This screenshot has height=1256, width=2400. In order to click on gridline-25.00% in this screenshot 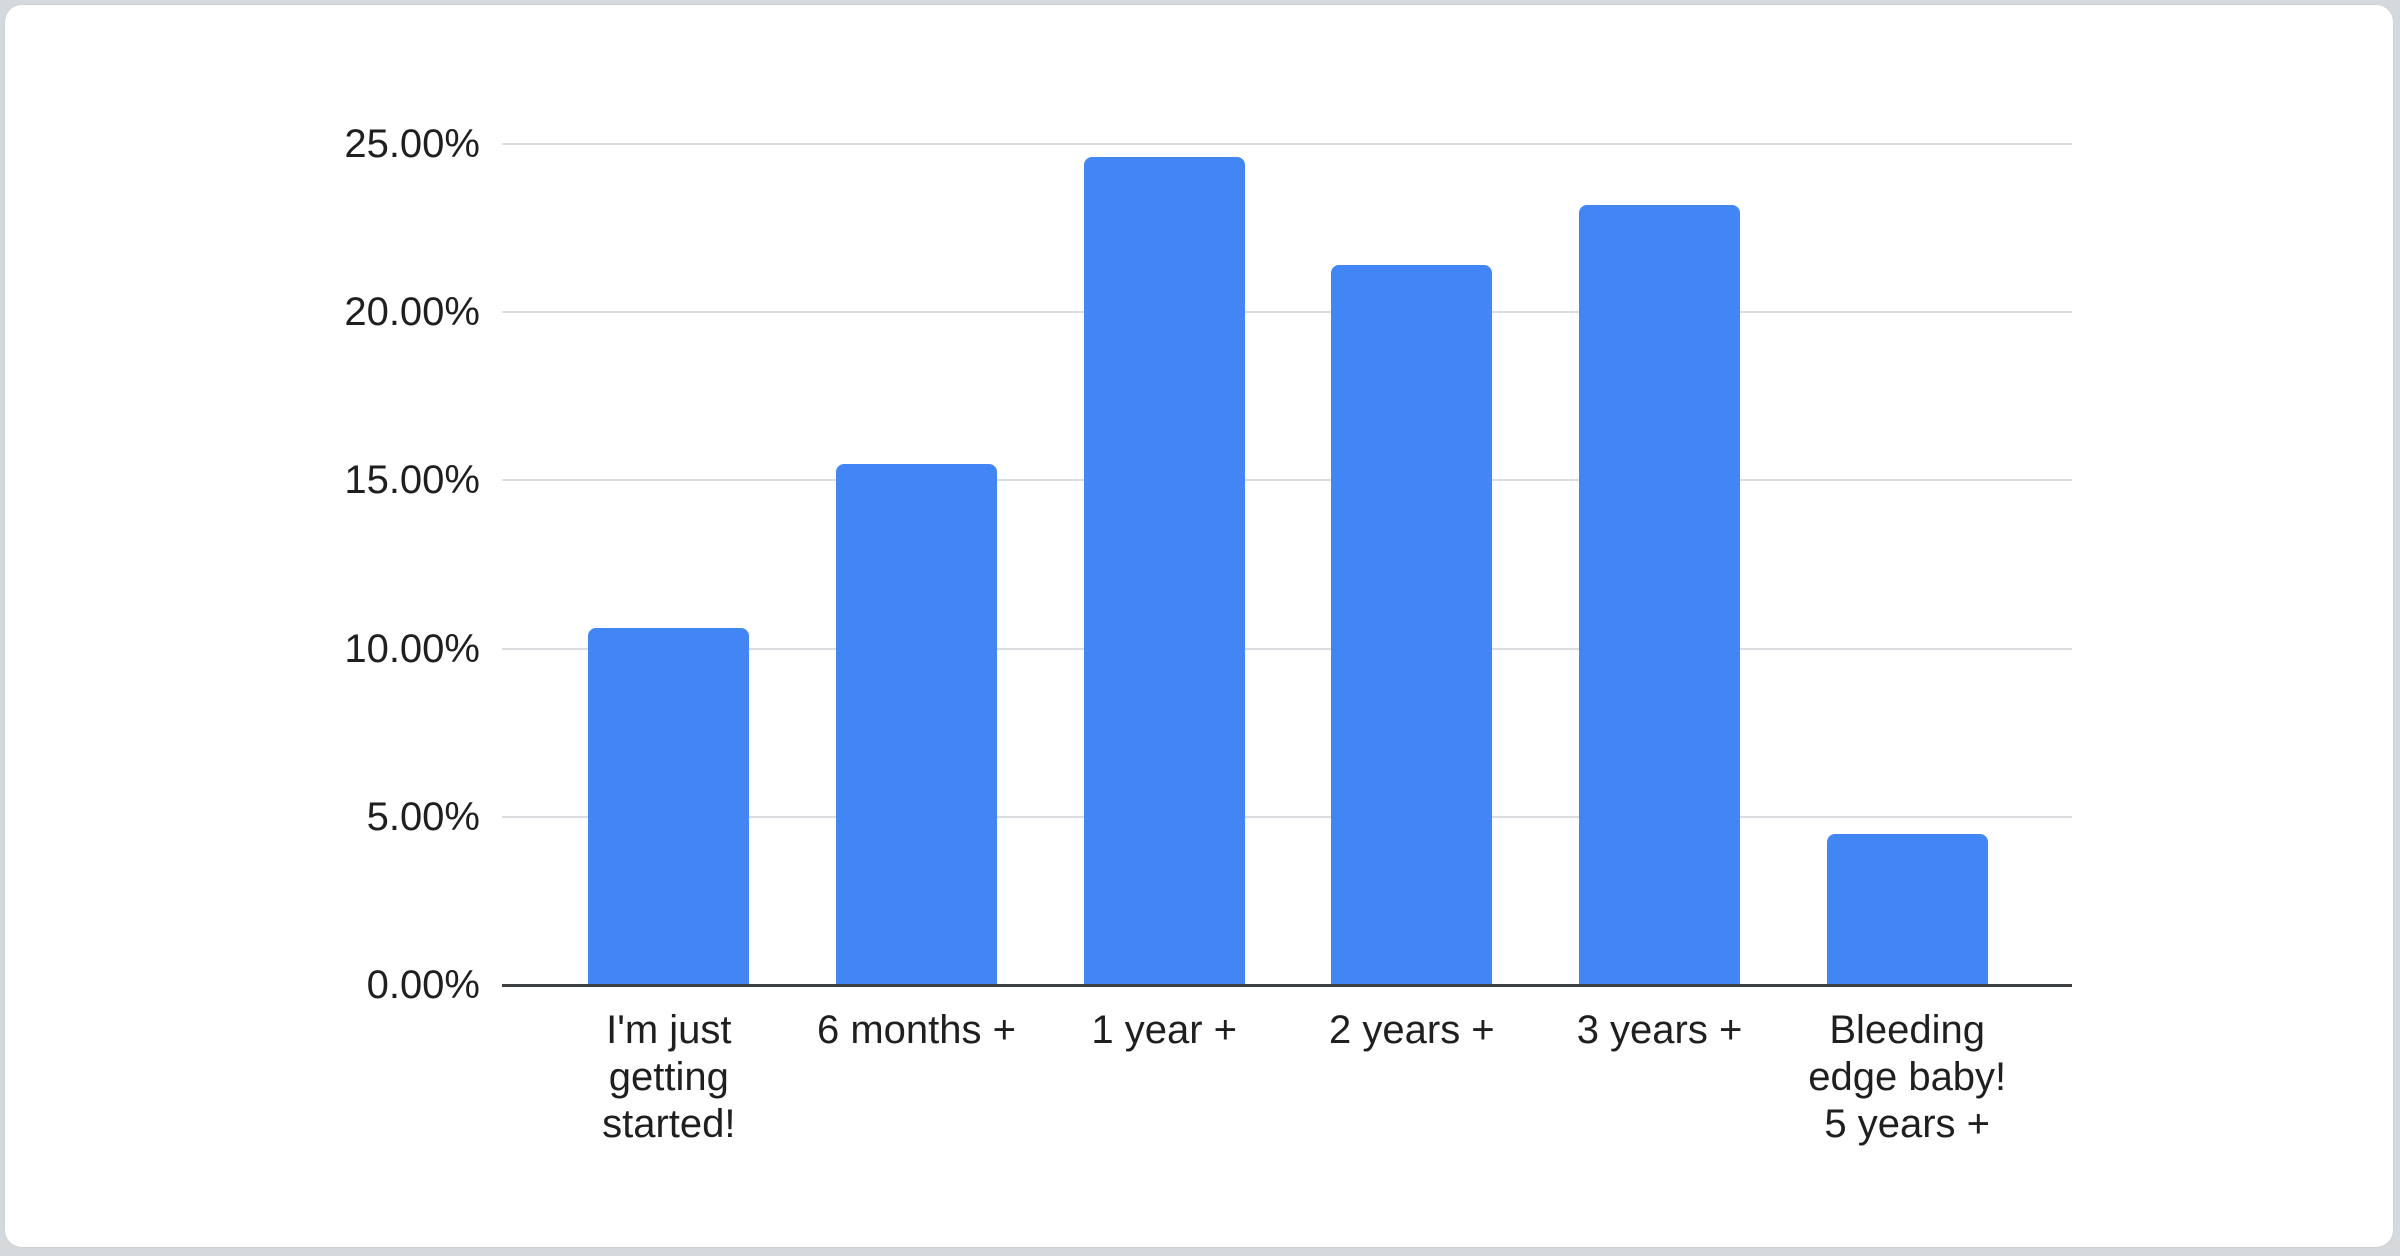, I will do `click(1287, 144)`.